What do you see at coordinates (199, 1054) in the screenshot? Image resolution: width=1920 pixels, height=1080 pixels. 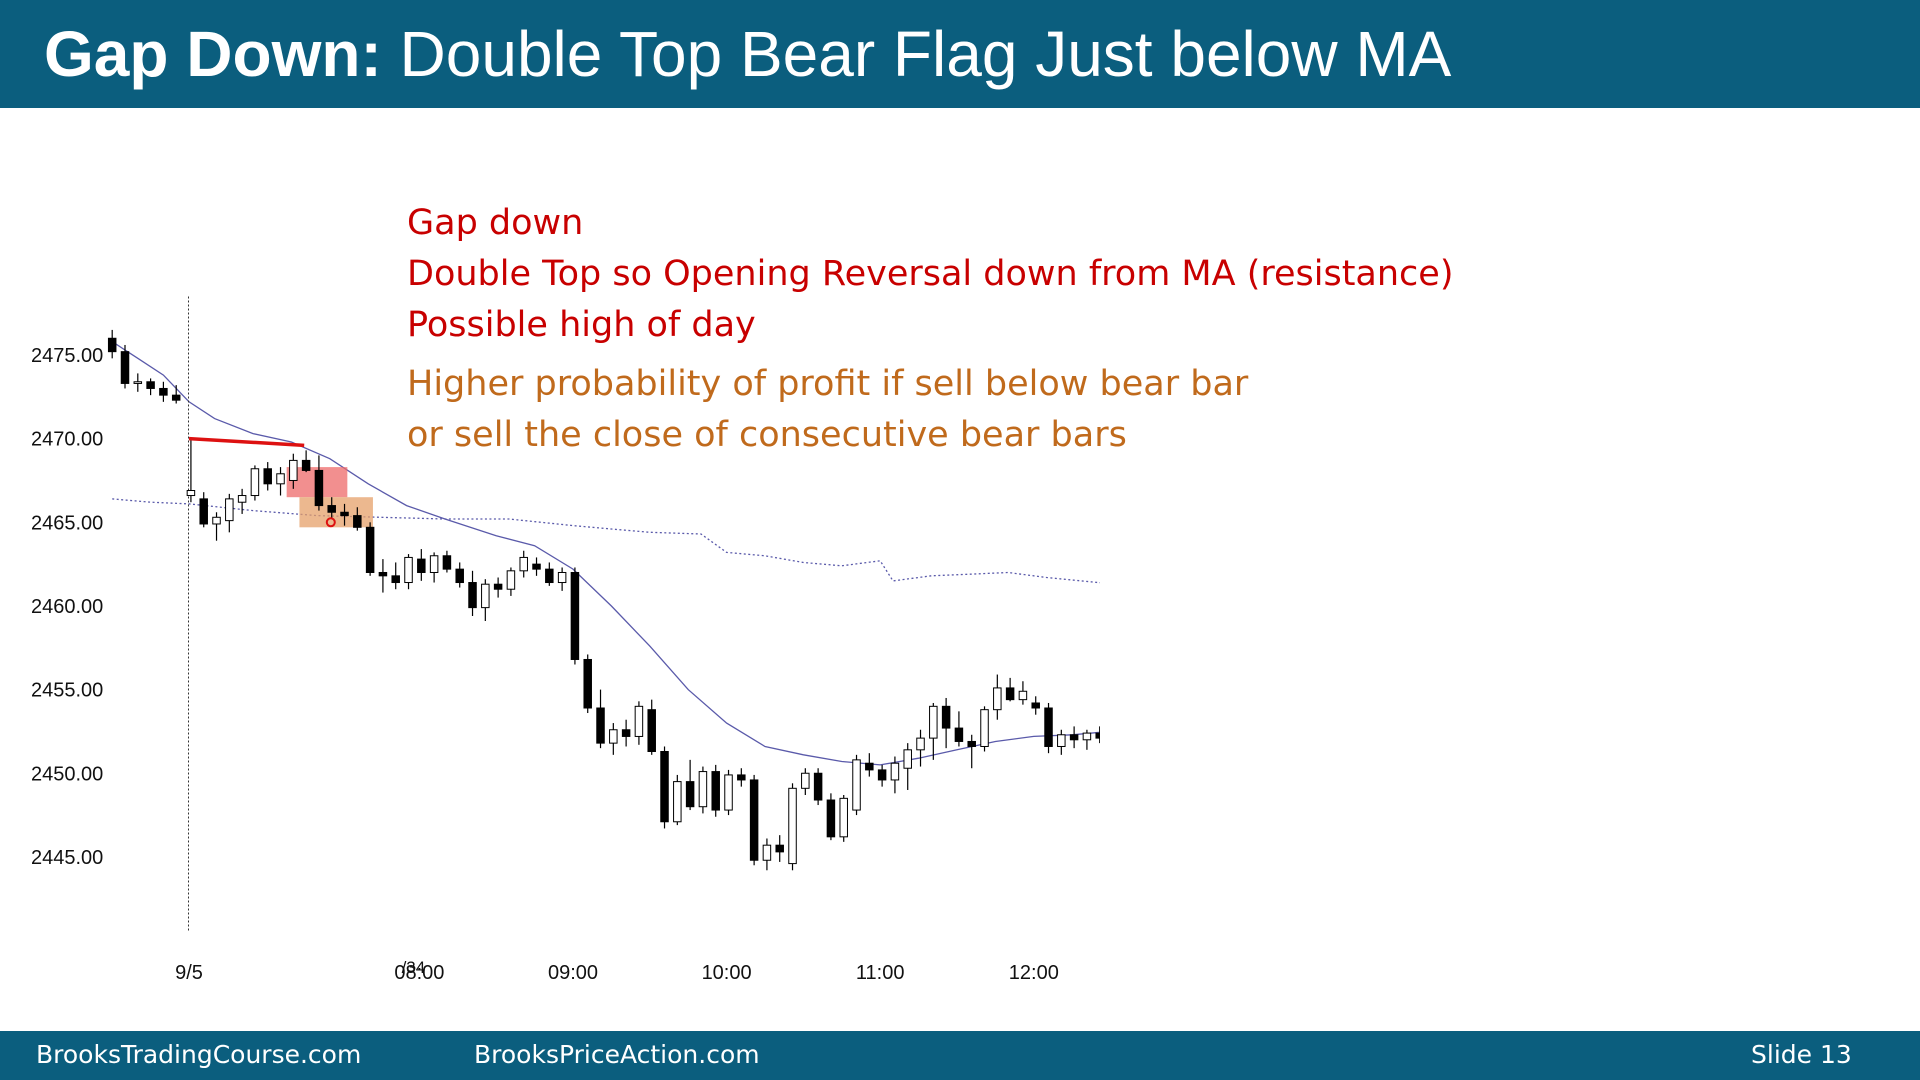 I see `footer-trading-course-link: BrooksTradingCourse.com` at bounding box center [199, 1054].